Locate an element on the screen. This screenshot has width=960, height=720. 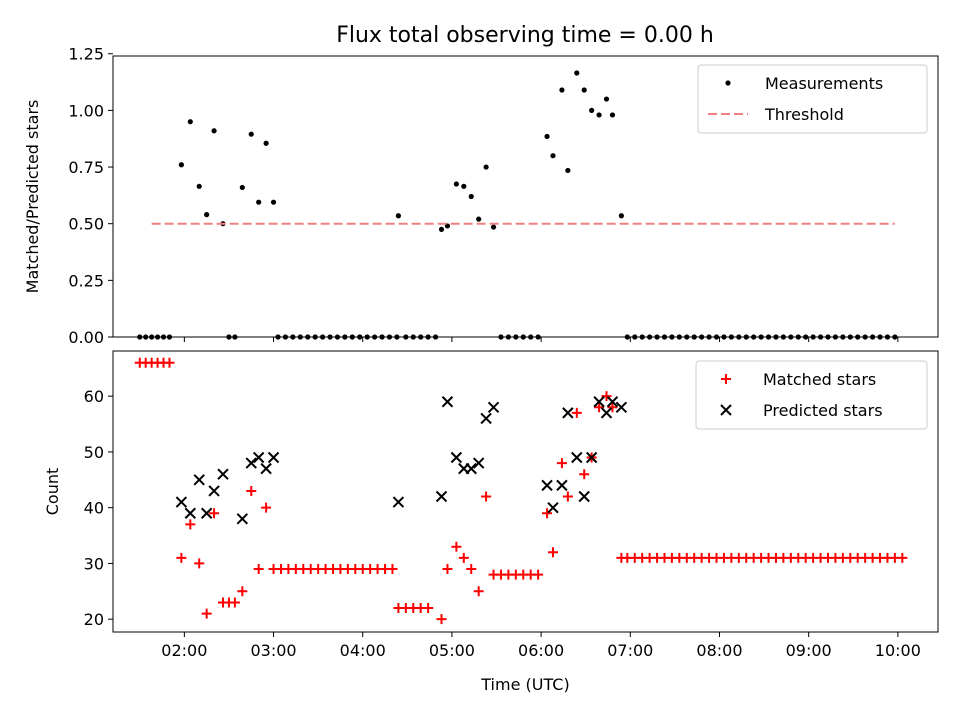
series-predicted-stars is located at coordinates (401, 460).